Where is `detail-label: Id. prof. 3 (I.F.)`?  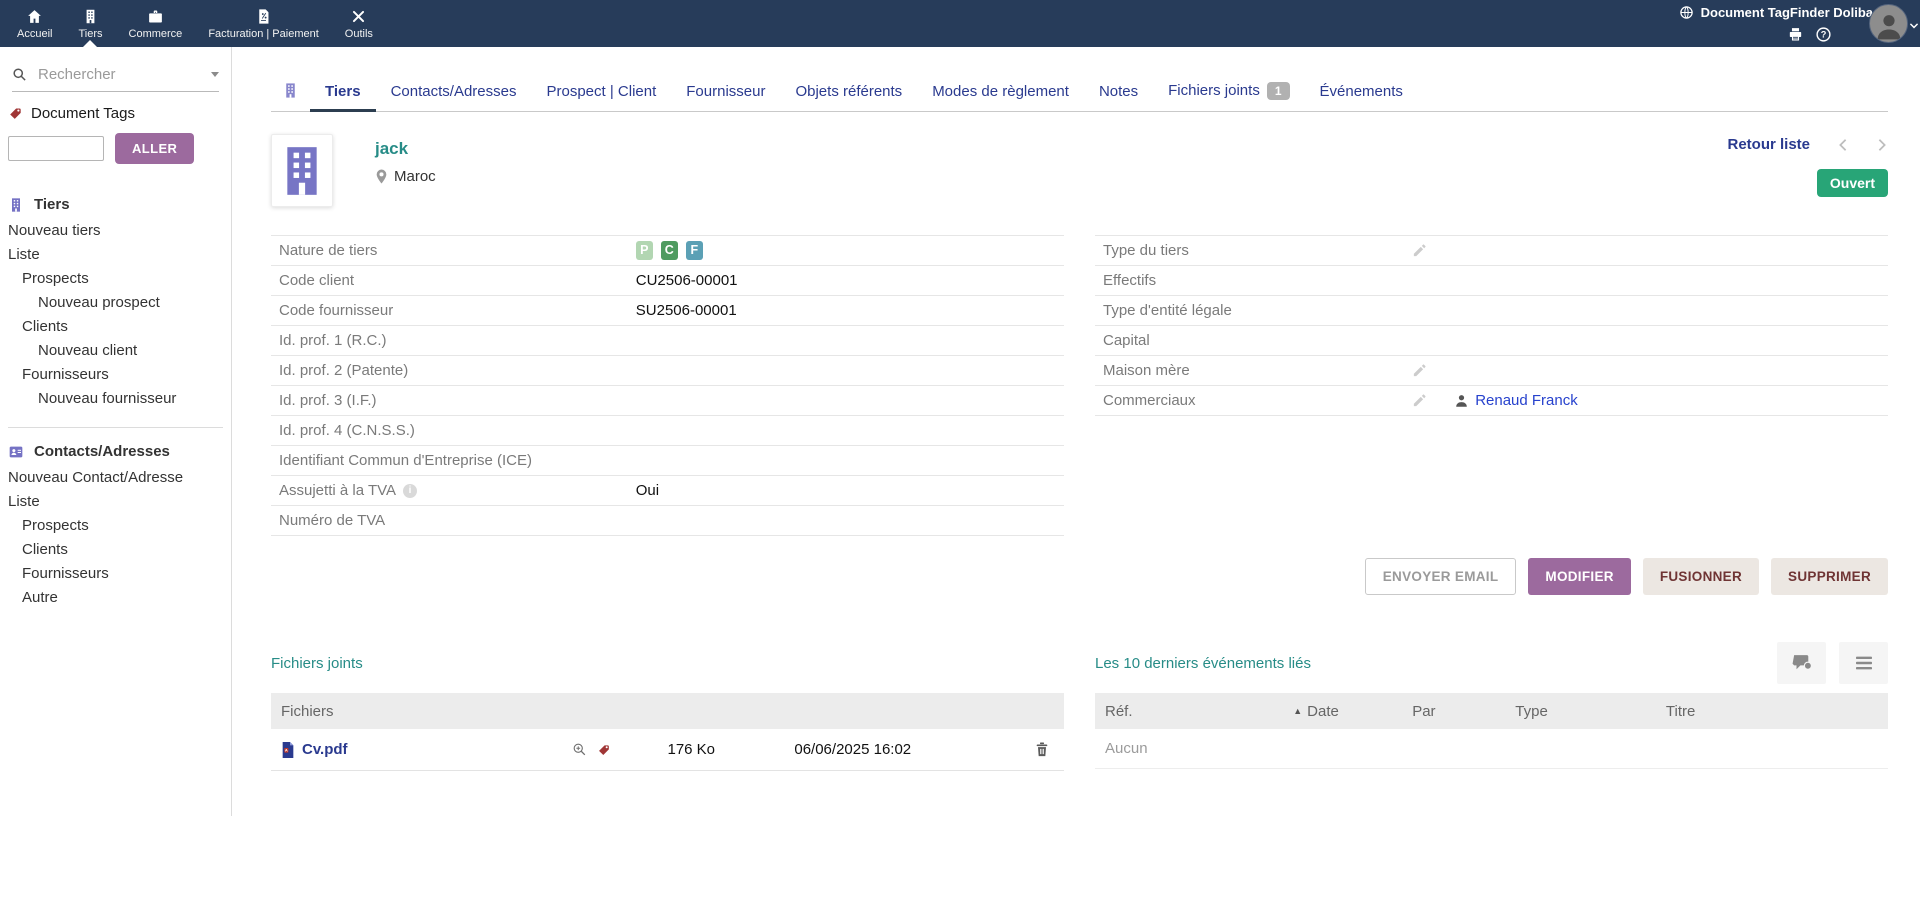
detail-label: Id. prof. 3 (I.F.) is located at coordinates (328, 400).